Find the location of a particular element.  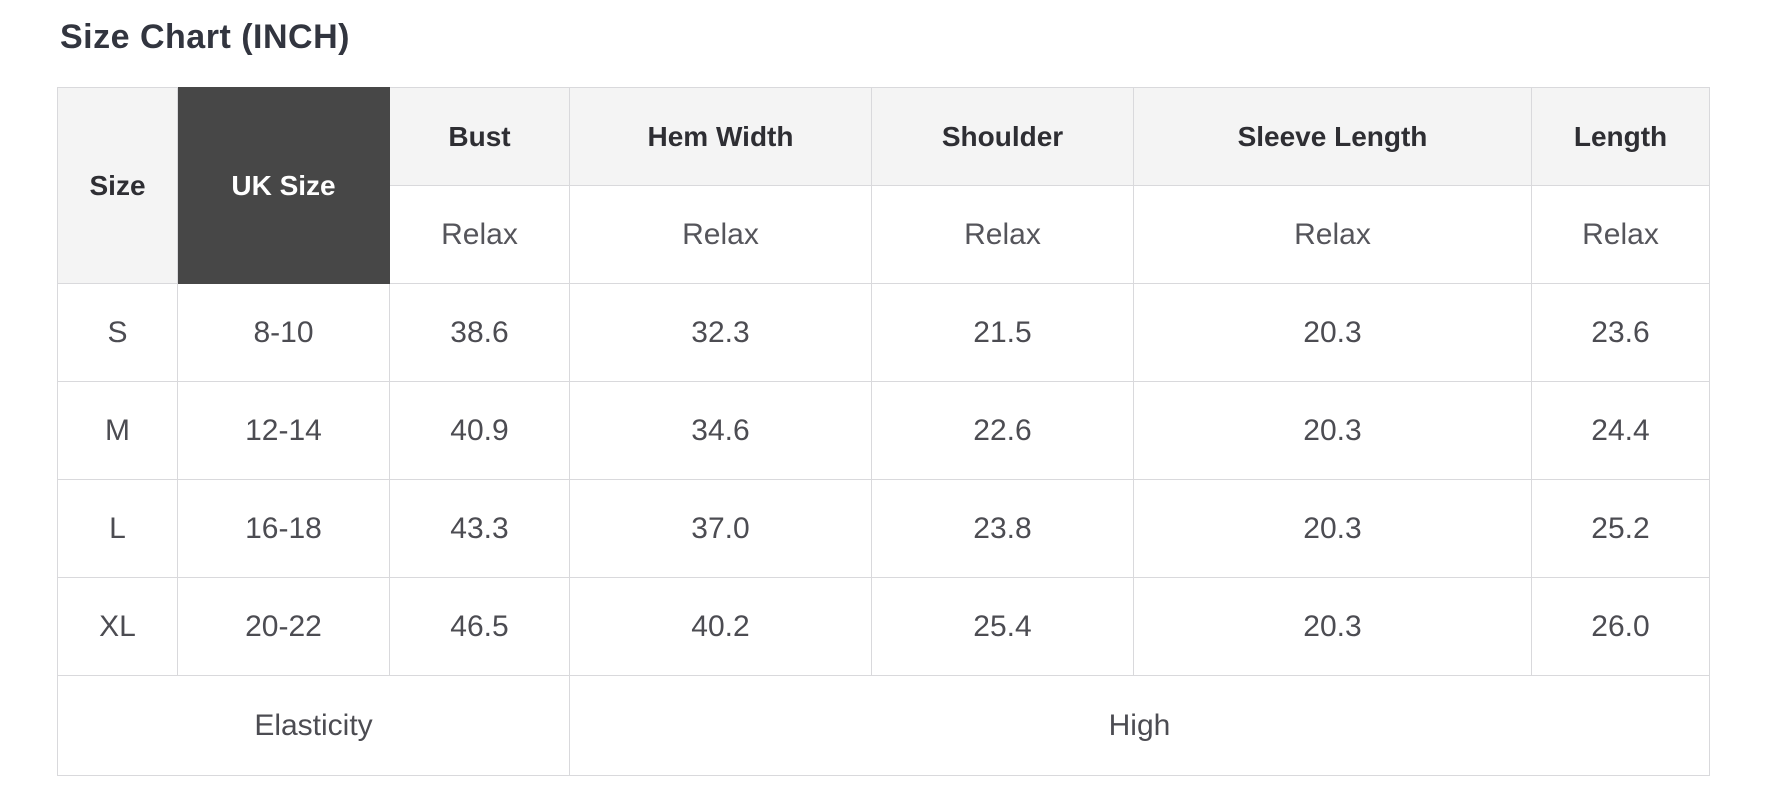

header-row-fit: Relax Relax Relax Relax Relax is located at coordinates (884, 234).